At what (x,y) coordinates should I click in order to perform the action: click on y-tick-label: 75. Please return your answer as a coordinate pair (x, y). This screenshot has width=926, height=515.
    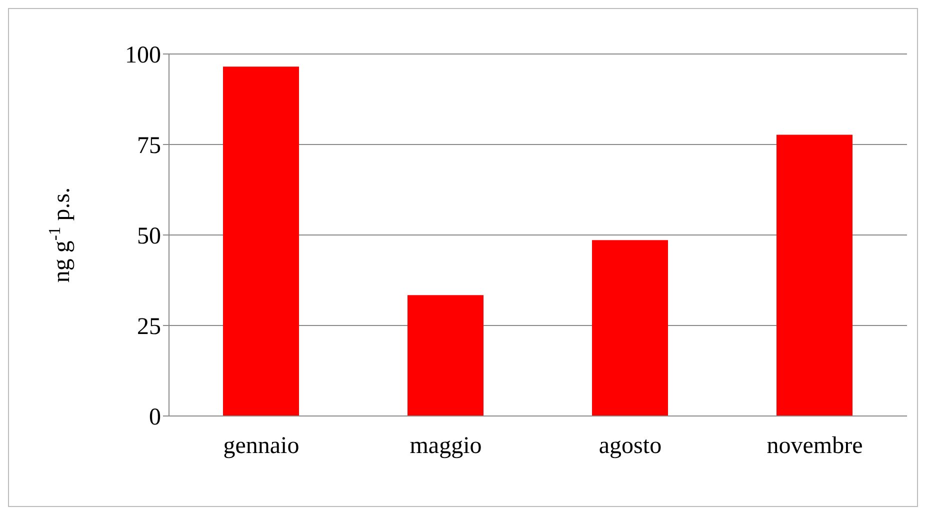
    Looking at the image, I should click on (149, 146).